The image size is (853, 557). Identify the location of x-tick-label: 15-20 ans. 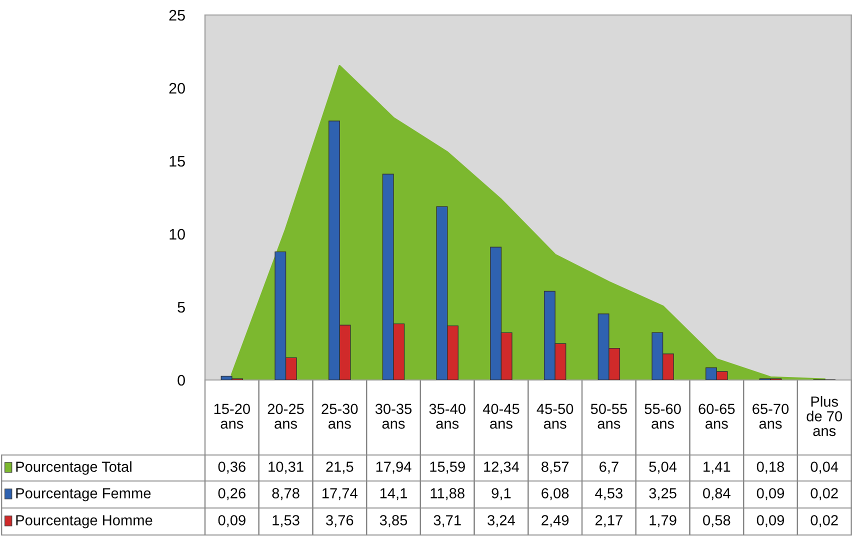
(232, 416).